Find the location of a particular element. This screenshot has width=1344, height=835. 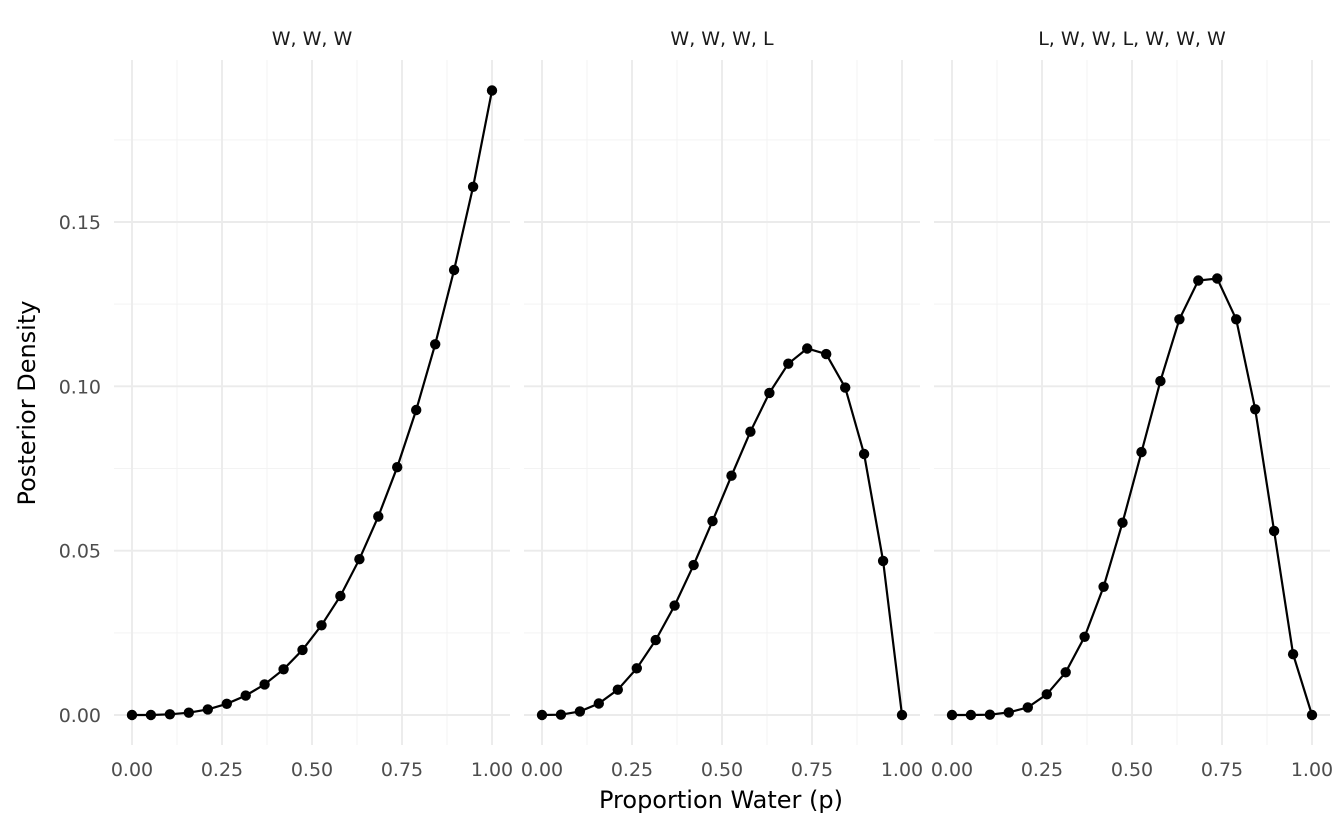

y-tick-label: 0.10 is located at coordinates (80, 387).